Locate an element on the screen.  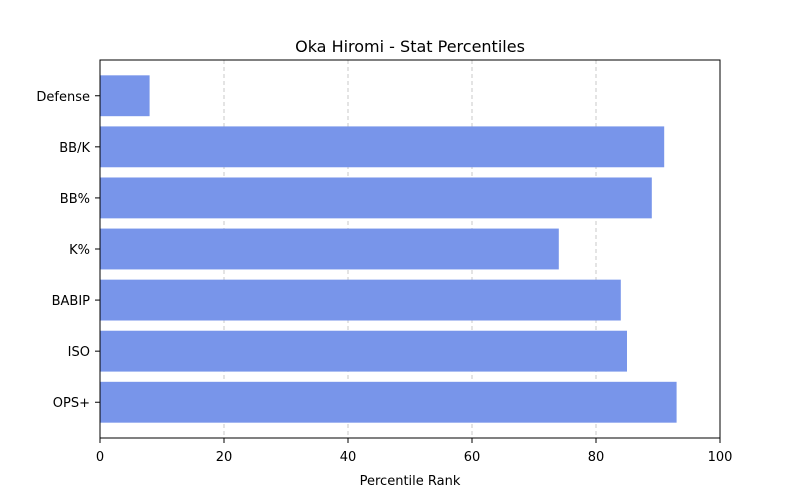
y-axis-ticks: OPS+ ISO BABIP K% BB% BB/K Defense is located at coordinates (68, 250).